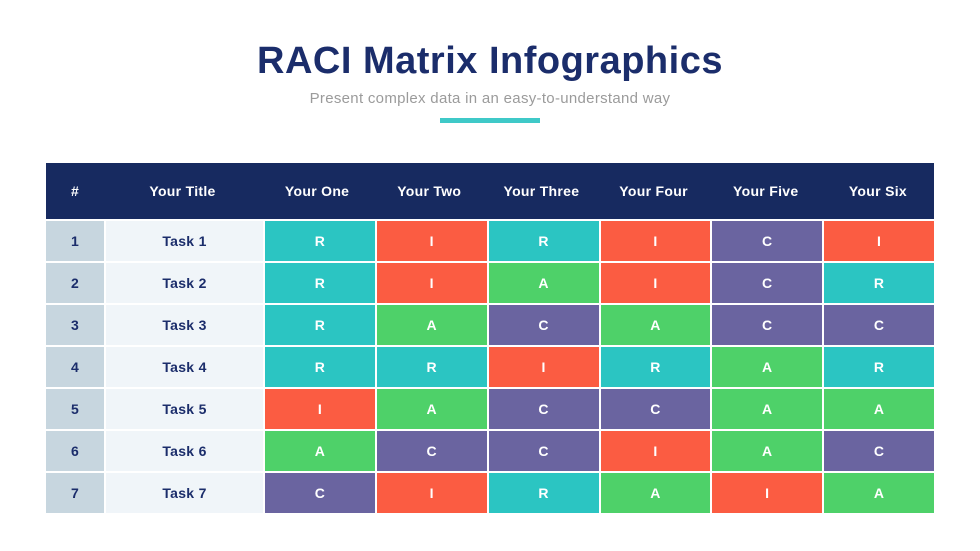 This screenshot has width=980, height=551. I want to click on task-cell: Task 5, so click(184, 409).